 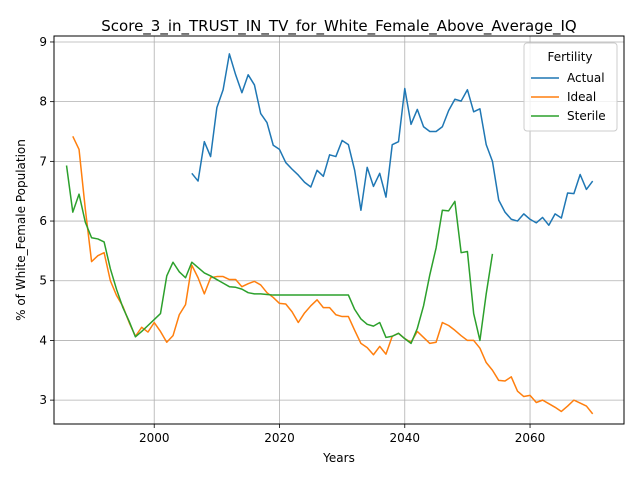 What do you see at coordinates (43, 42) in the screenshot?
I see `y-tick-label: 9` at bounding box center [43, 42].